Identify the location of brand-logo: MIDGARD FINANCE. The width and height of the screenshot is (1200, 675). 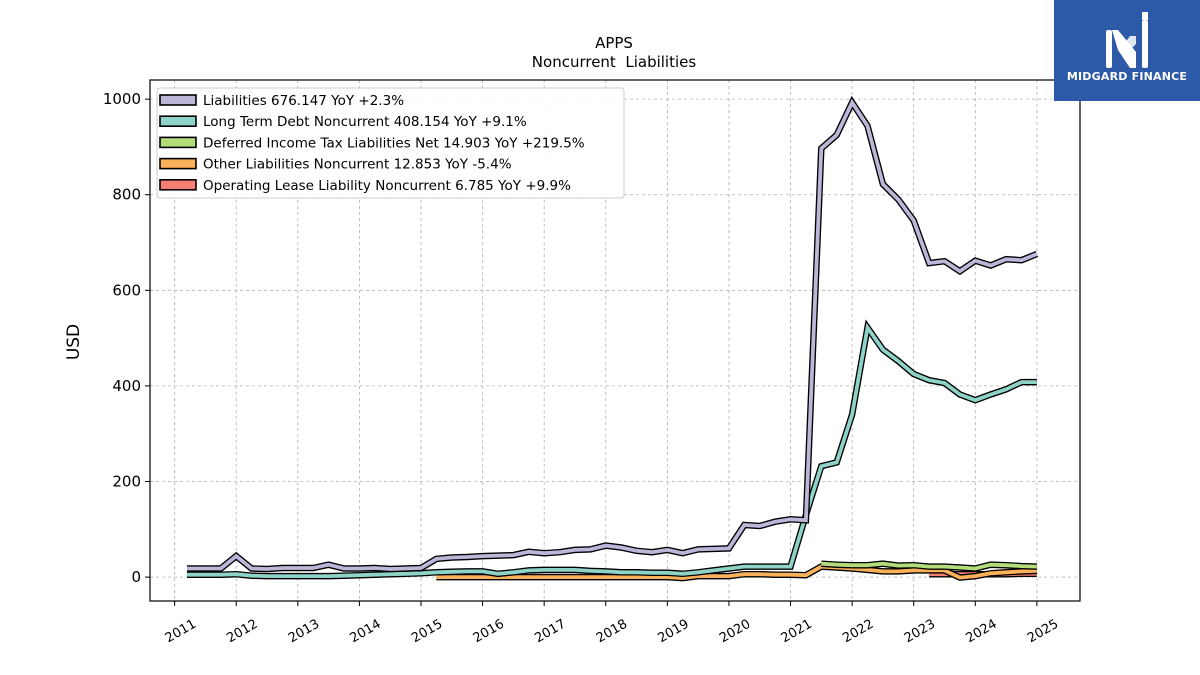
(1127, 50).